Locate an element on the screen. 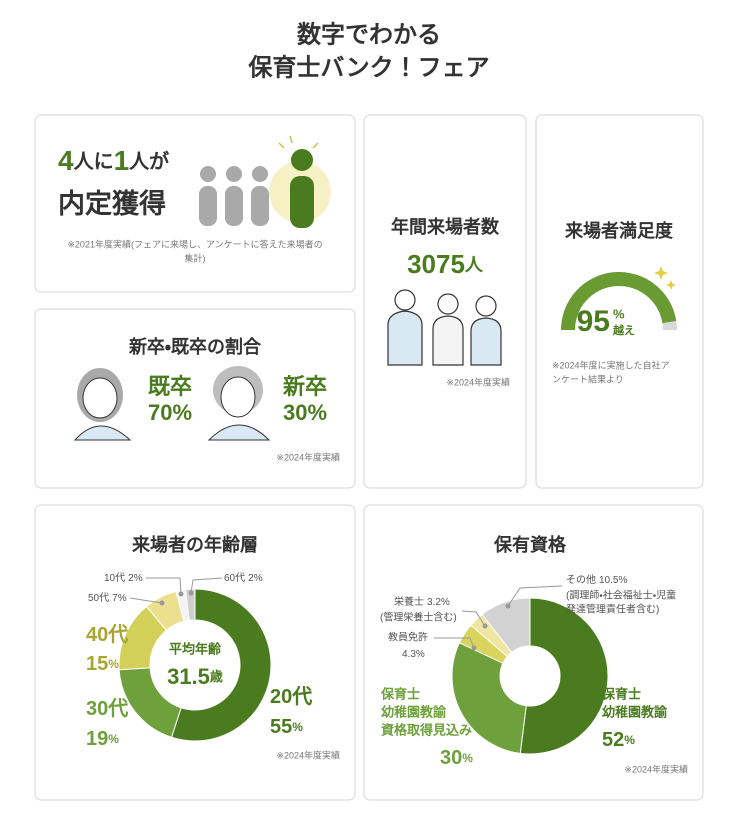  leader-lines is located at coordinates (176, 591).